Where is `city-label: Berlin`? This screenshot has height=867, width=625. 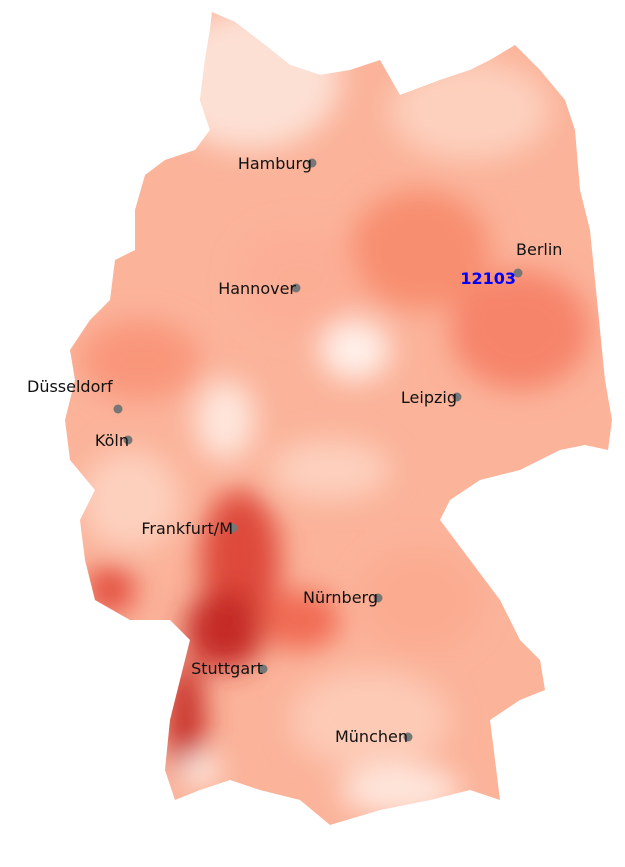 city-label: Berlin is located at coordinates (539, 249).